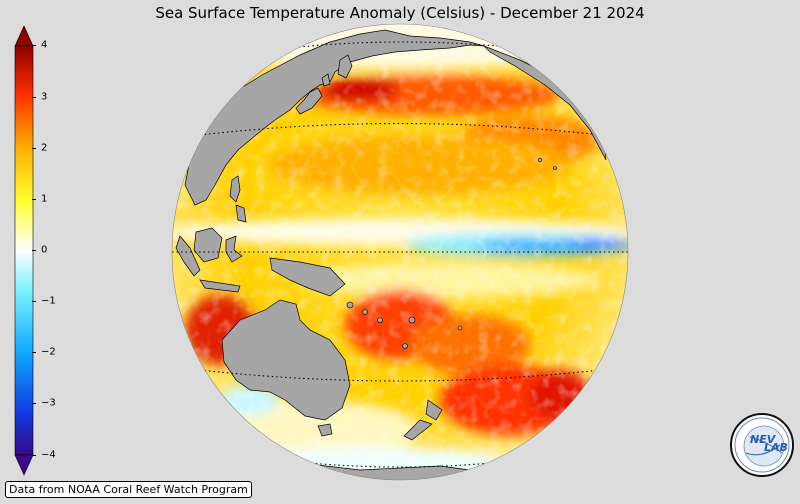  I want to click on colorbar-tick: 1, so click(44, 199).